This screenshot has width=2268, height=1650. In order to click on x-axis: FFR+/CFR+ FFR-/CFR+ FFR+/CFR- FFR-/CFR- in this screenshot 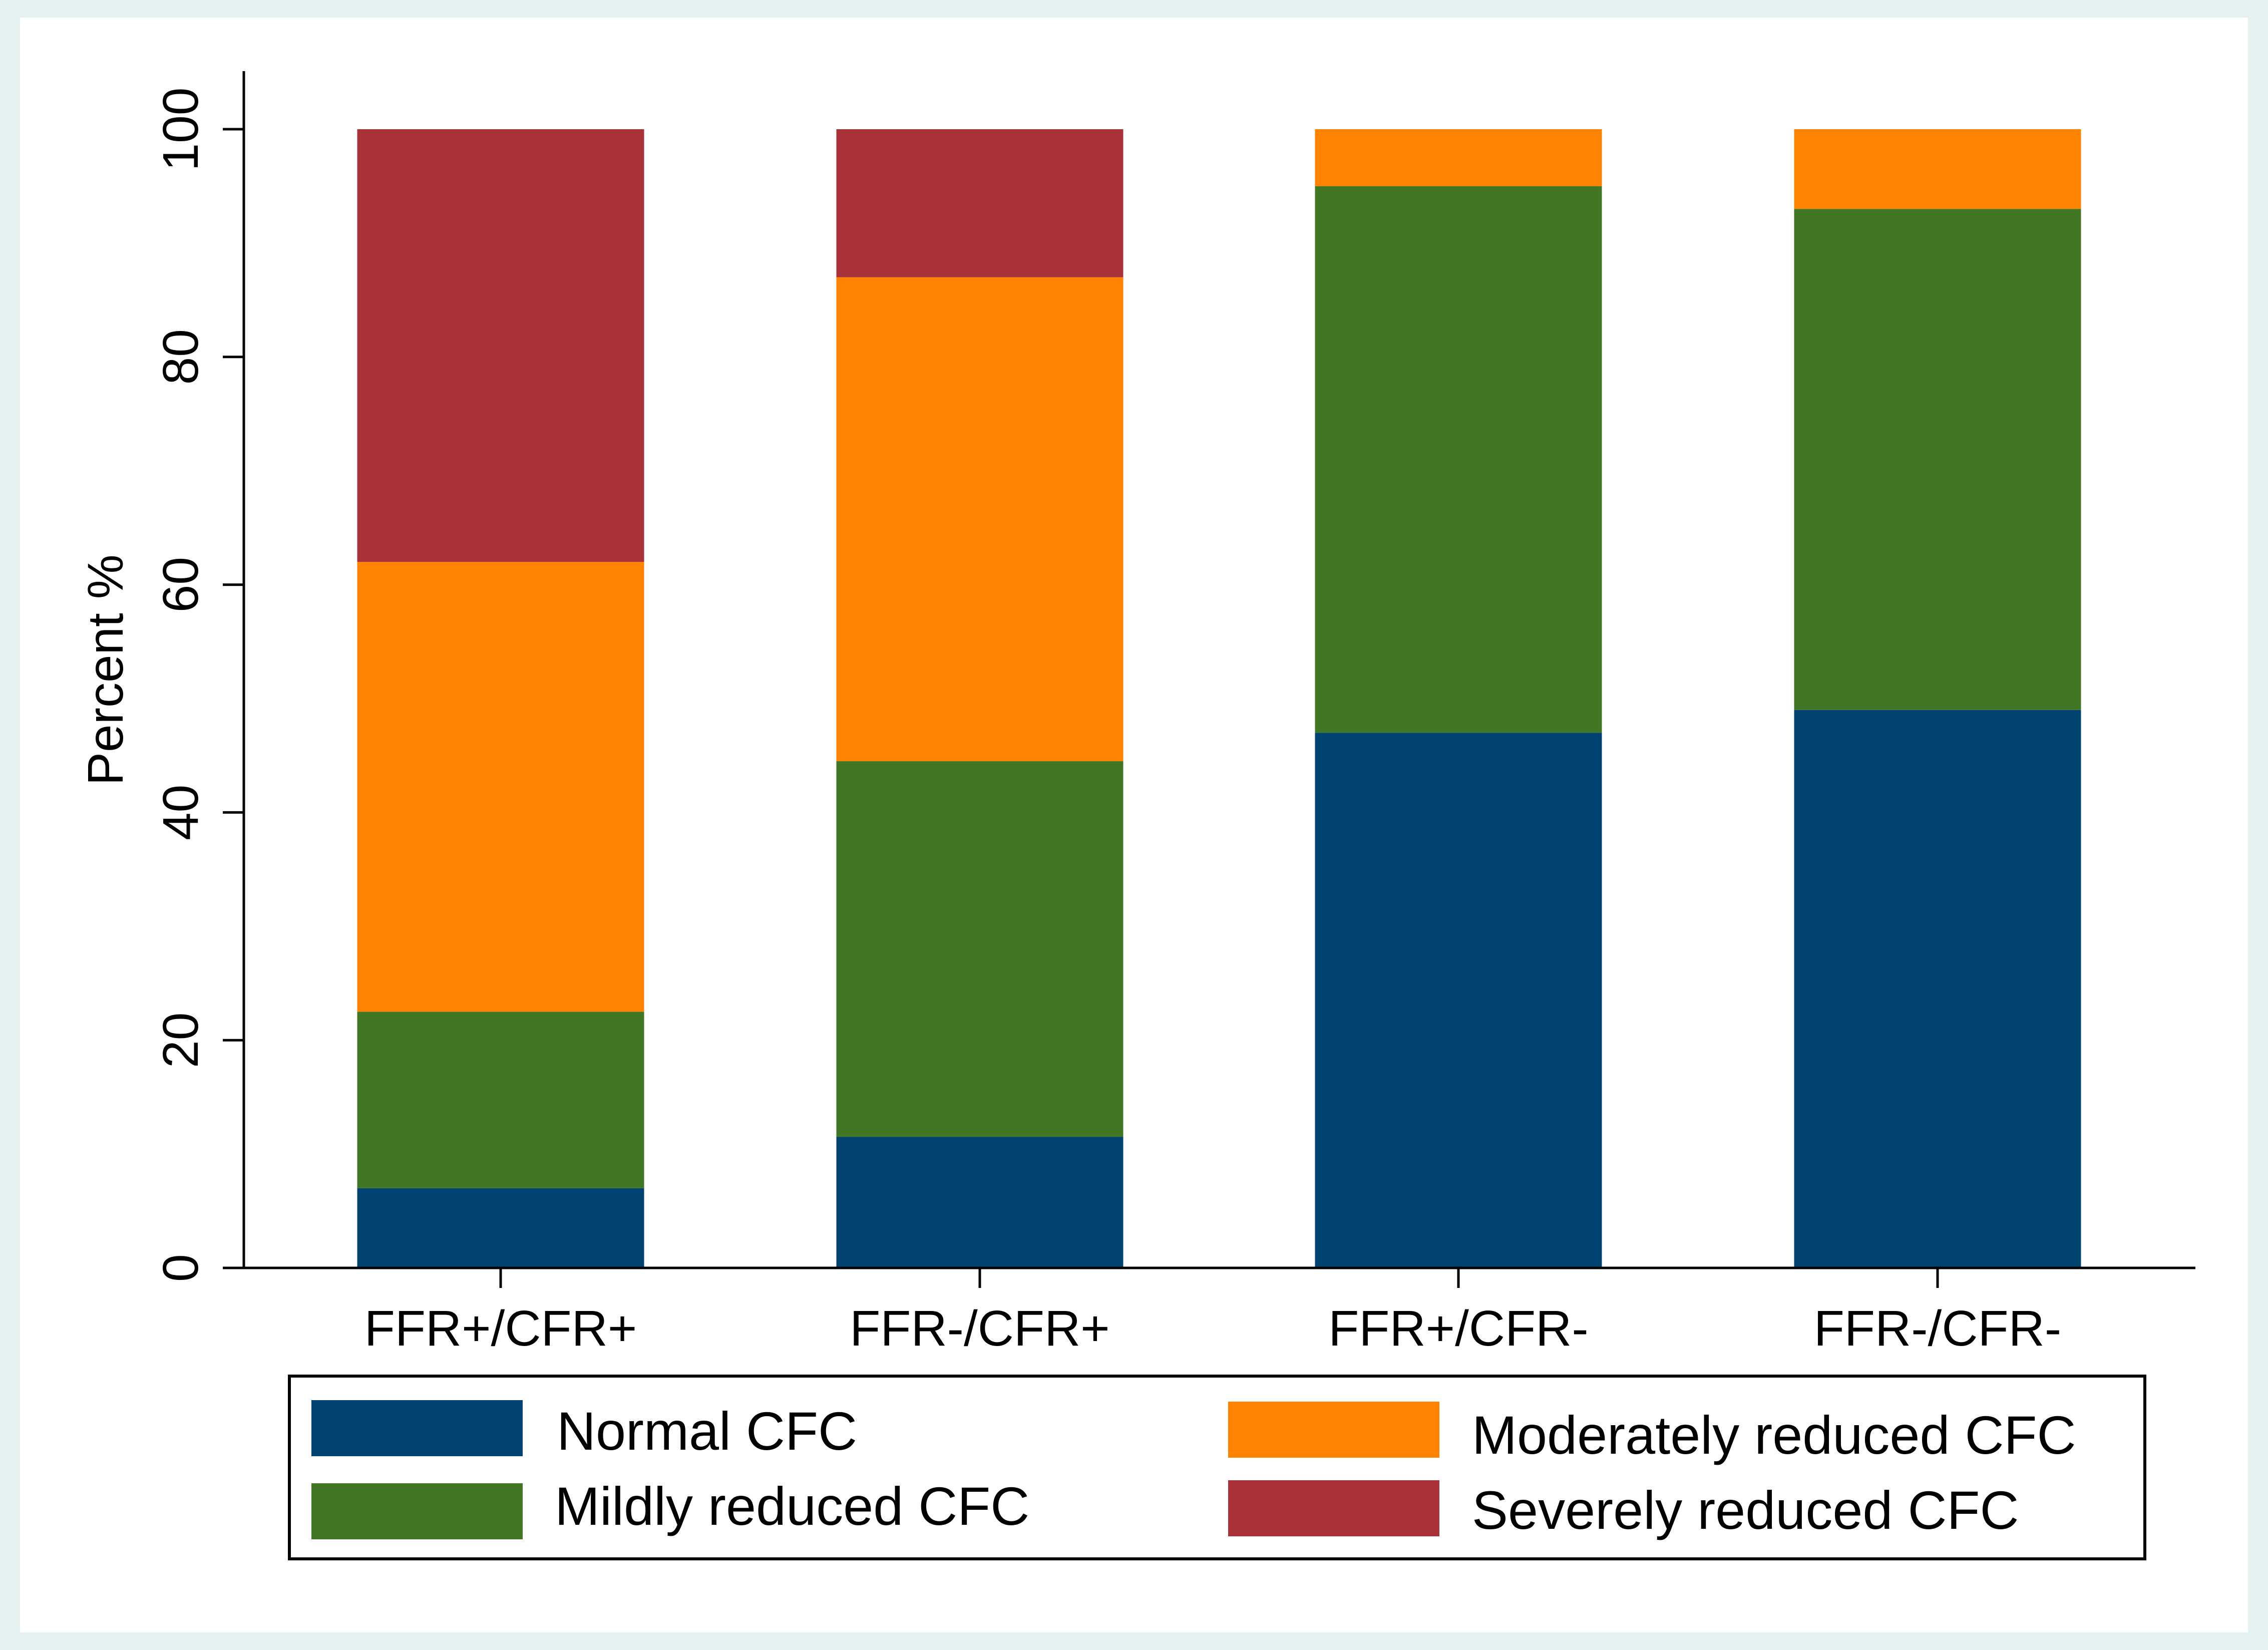, I will do `click(1220, 1311)`.